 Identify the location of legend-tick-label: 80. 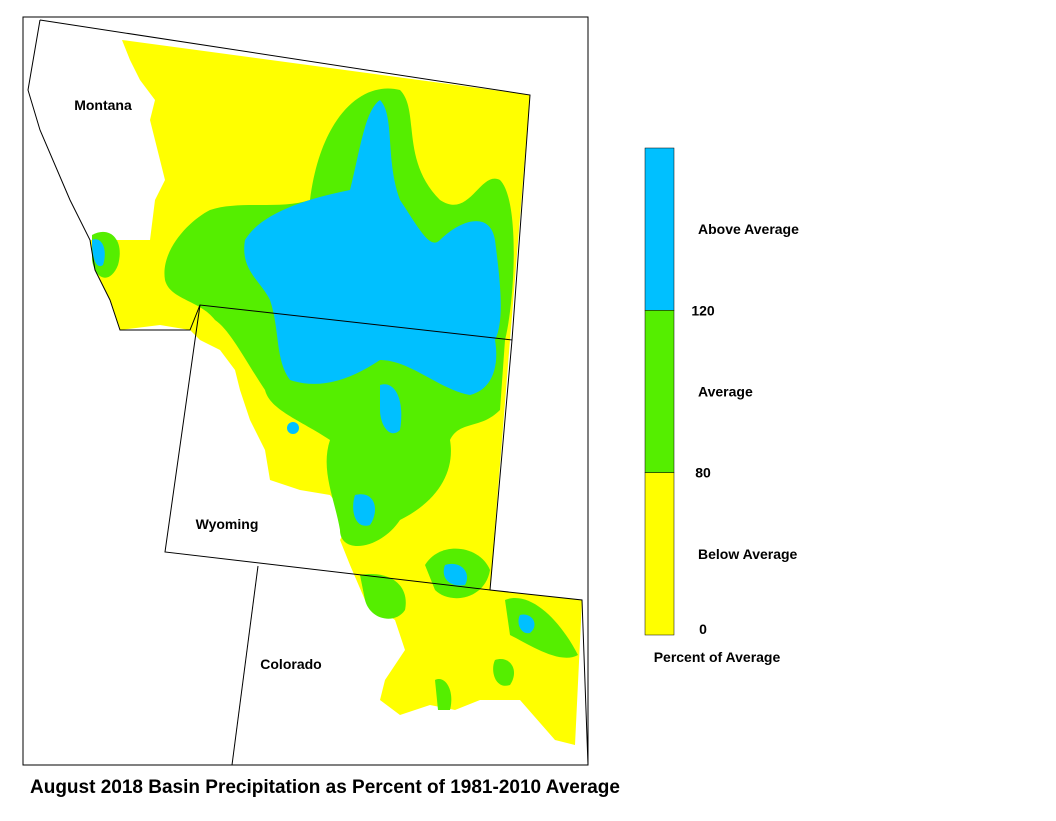
(703, 473).